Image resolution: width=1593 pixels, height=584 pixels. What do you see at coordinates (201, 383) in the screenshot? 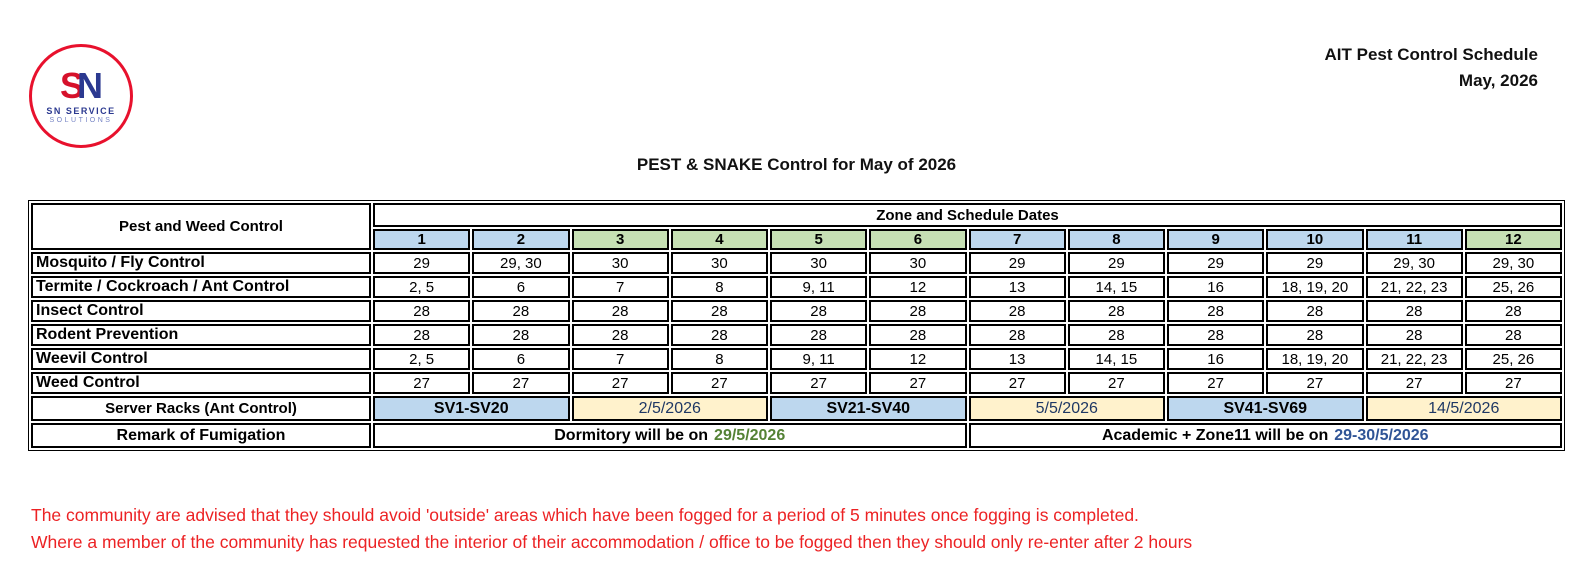
I see `row-label: Weed Control` at bounding box center [201, 383].